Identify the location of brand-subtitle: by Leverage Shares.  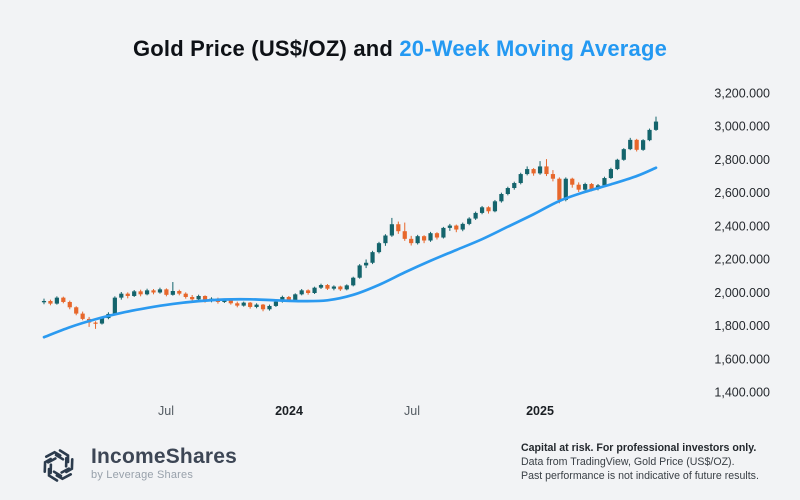
(142, 475).